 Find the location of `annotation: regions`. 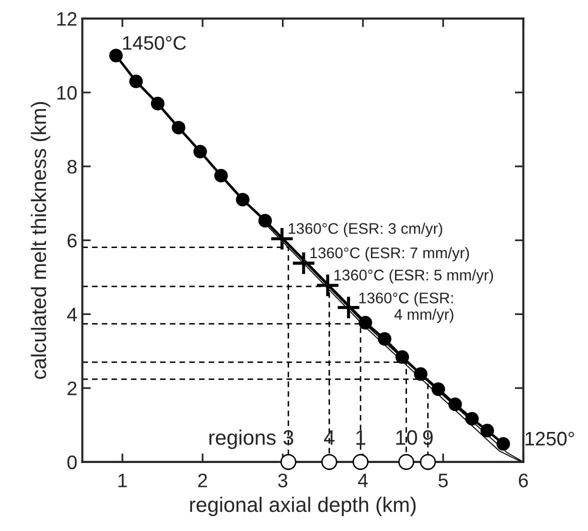

annotation: regions is located at coordinates (242, 440).